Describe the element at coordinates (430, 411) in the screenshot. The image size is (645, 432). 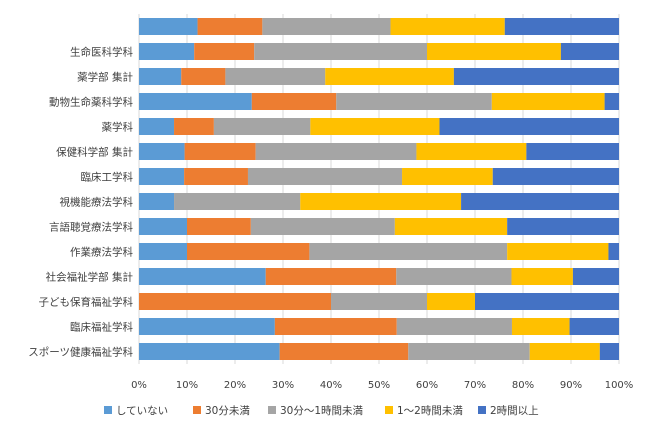
I see `legend-label: 1～2時間未満` at that location.